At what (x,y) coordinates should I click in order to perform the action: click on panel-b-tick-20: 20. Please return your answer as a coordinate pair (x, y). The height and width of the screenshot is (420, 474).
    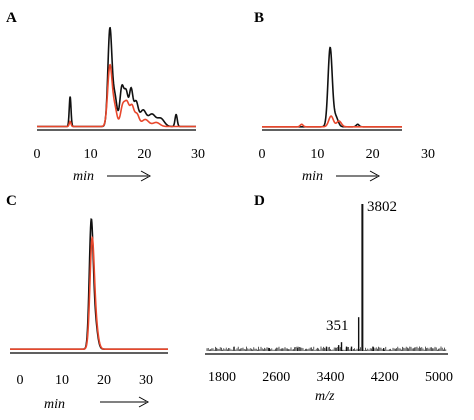
    Looking at the image, I should click on (373, 154).